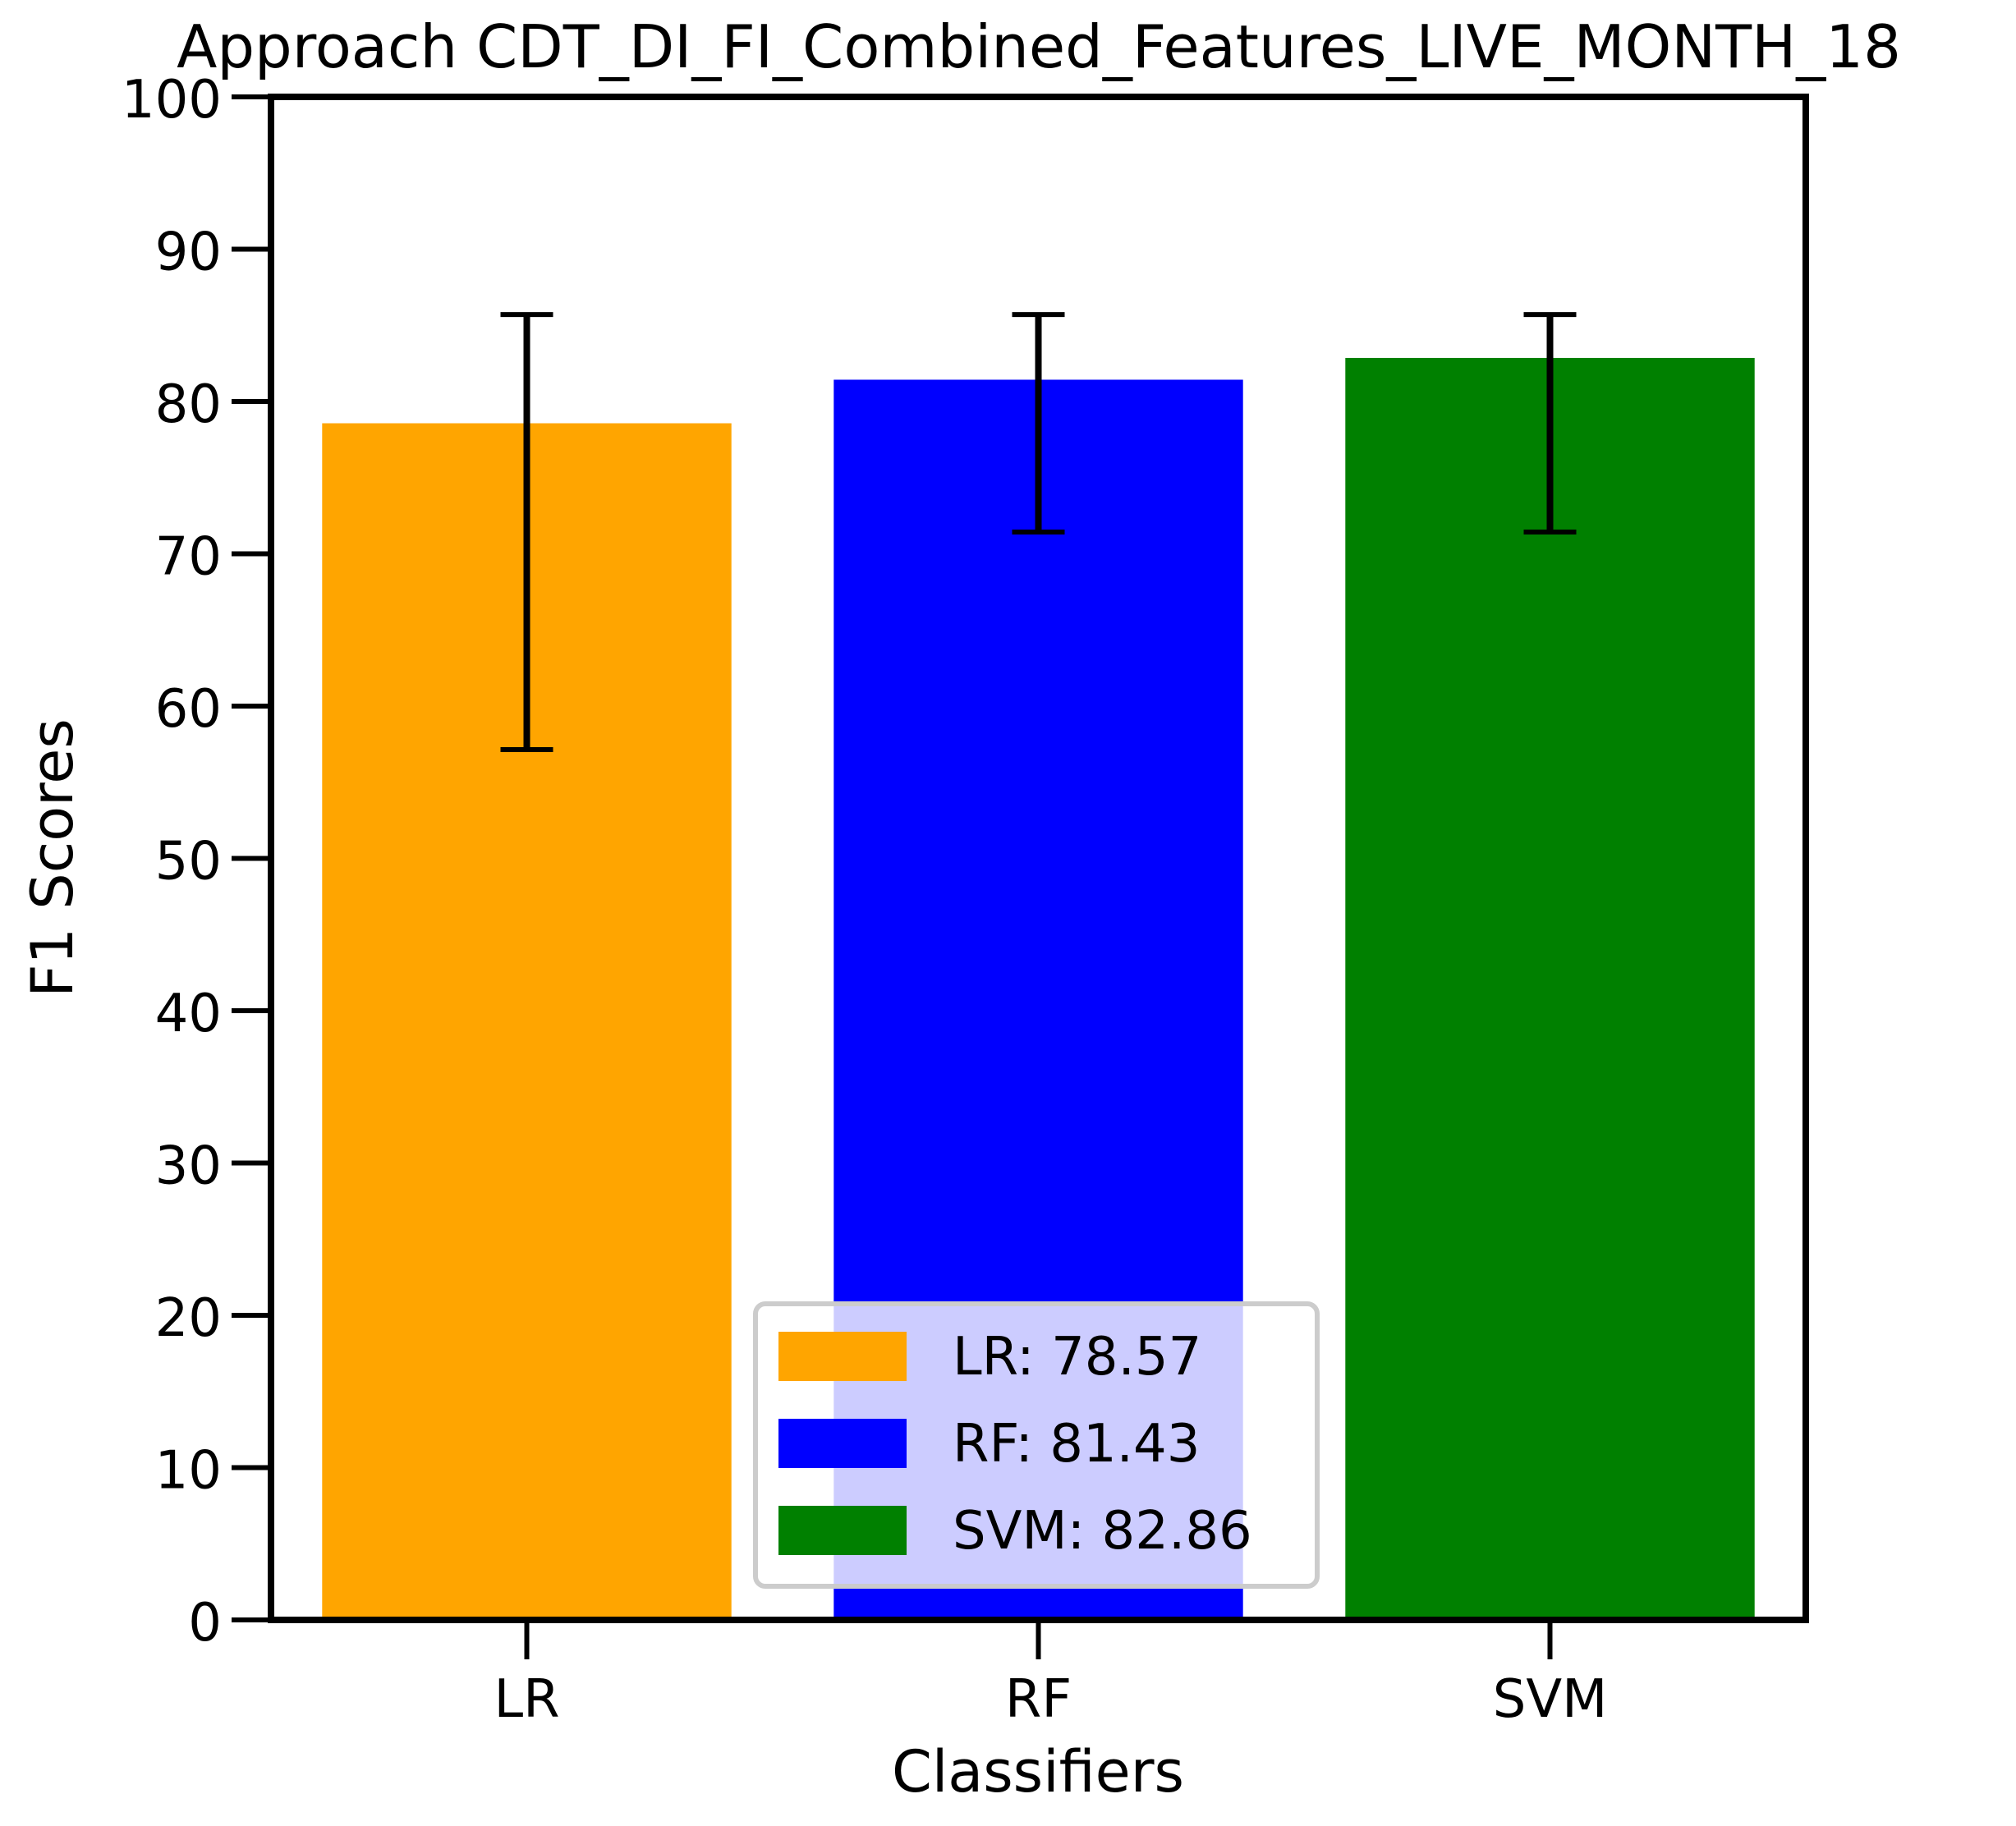 Image resolution: width=2016 pixels, height=1826 pixels. What do you see at coordinates (1550, 989) in the screenshot?
I see `bar-svm` at bounding box center [1550, 989].